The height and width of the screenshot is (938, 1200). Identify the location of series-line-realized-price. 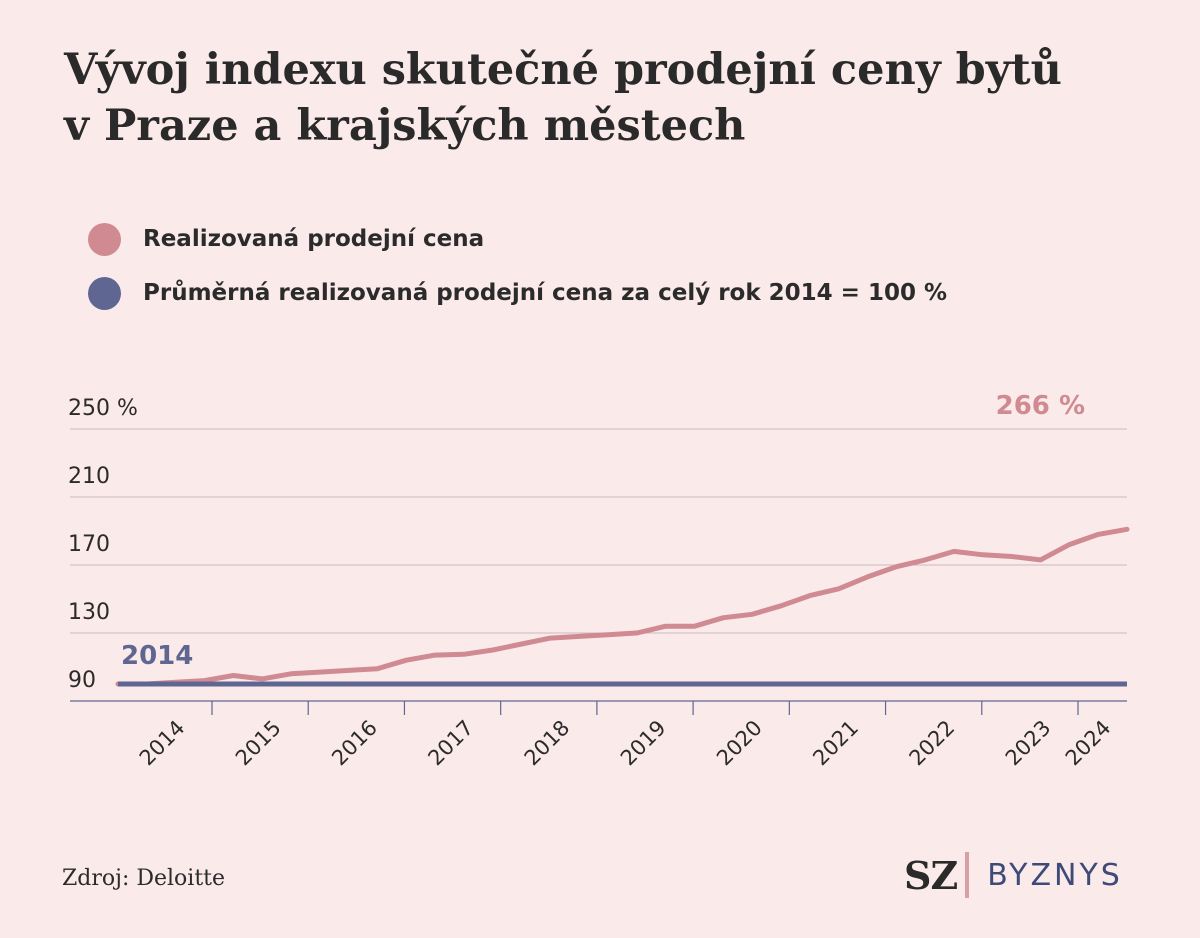
(622, 606).